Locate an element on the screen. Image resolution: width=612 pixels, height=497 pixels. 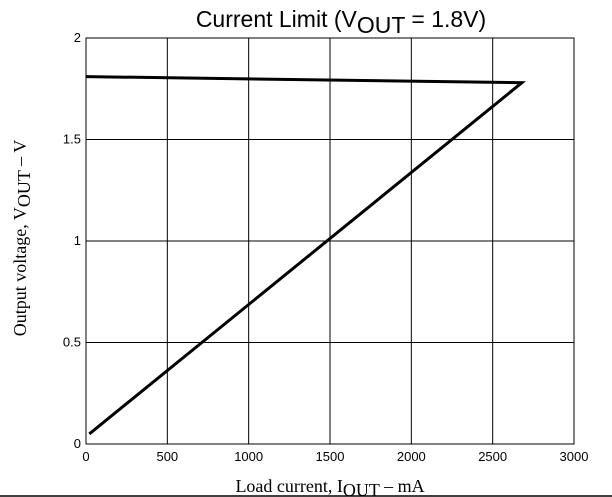
y-tick-label: 2 is located at coordinates (77, 37).